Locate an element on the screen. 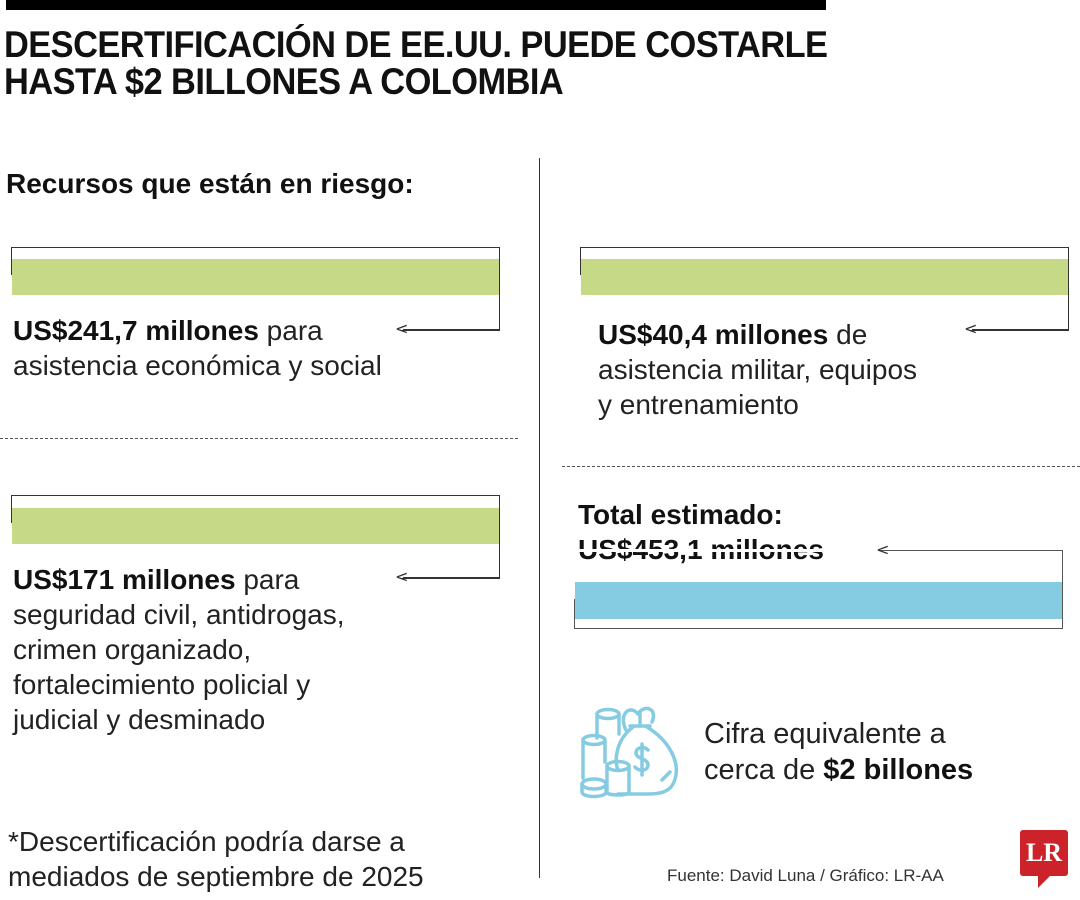 This screenshot has width=1080, height=900. item-description-line: asistencia económica y social is located at coordinates (197, 365).